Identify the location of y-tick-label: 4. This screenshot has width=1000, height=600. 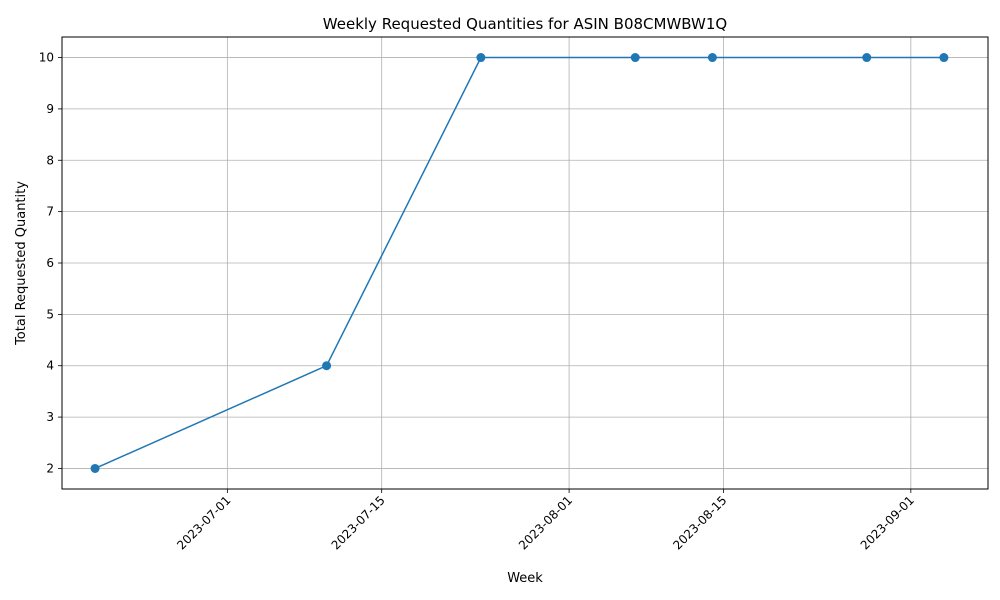
(50, 366).